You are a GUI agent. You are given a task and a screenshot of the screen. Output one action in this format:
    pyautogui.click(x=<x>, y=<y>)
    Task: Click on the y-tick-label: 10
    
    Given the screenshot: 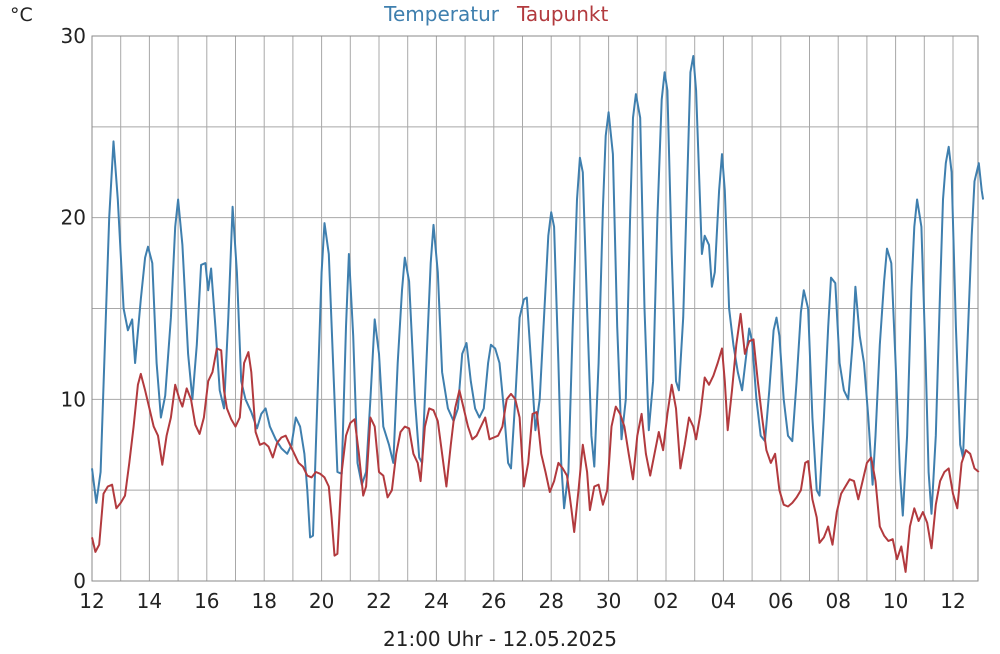 What is the action you would take?
    pyautogui.click(x=73, y=399)
    